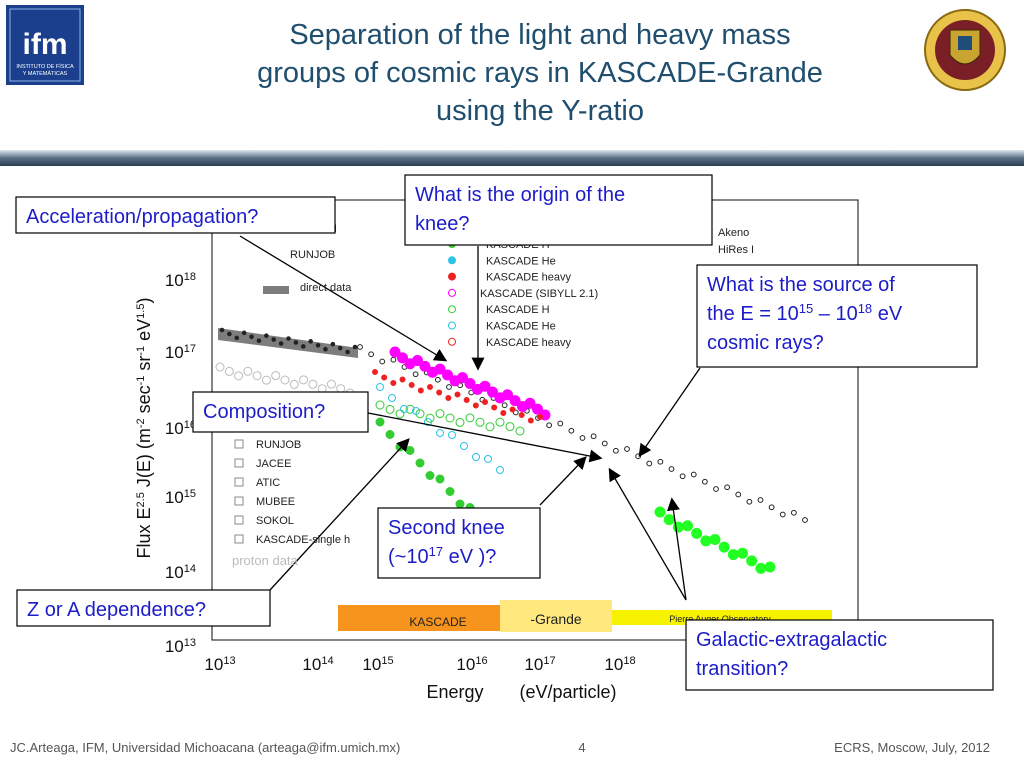 Image resolution: width=1024 pixels, height=768 pixels. I want to click on callout-line: Z or A dependence?, so click(116, 610).